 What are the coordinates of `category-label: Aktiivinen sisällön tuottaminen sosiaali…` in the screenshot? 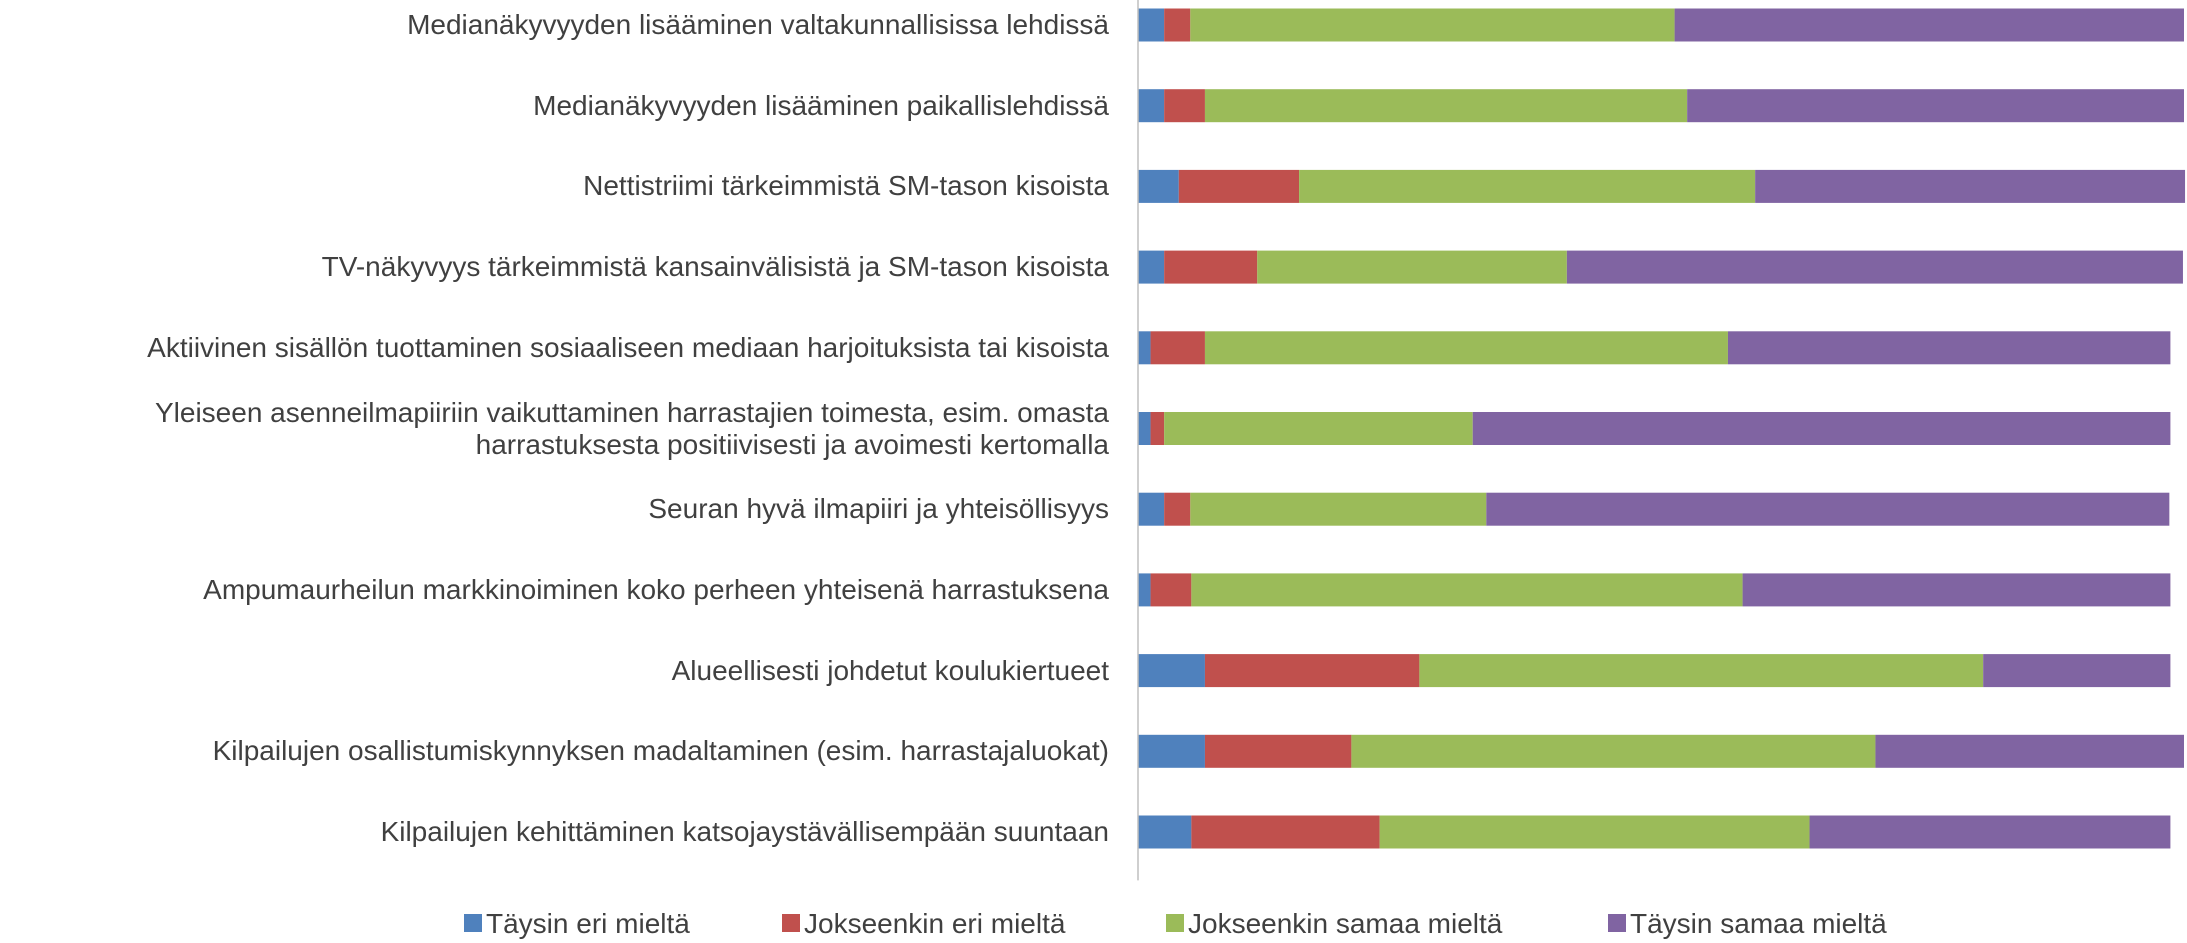 It's located at (628, 347).